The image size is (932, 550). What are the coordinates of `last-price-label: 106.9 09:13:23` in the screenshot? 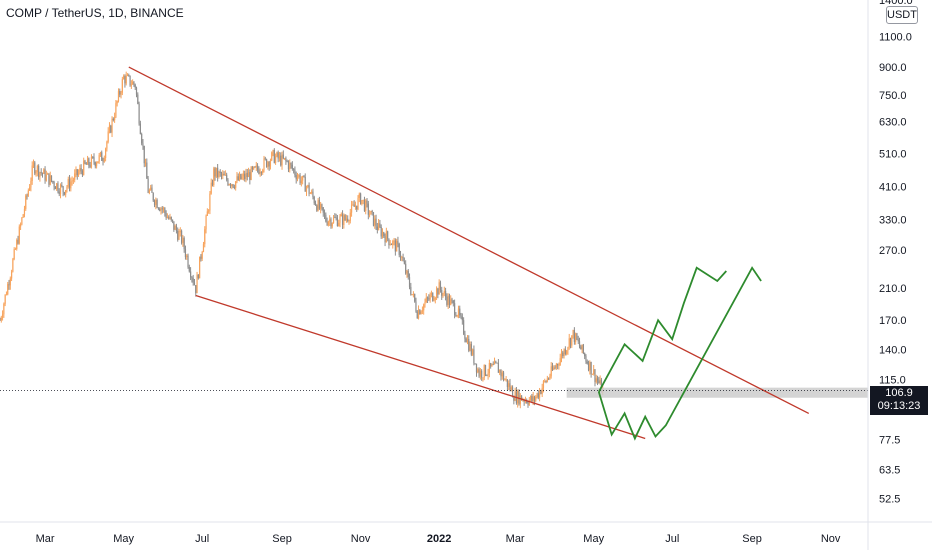 It's located at (899, 400).